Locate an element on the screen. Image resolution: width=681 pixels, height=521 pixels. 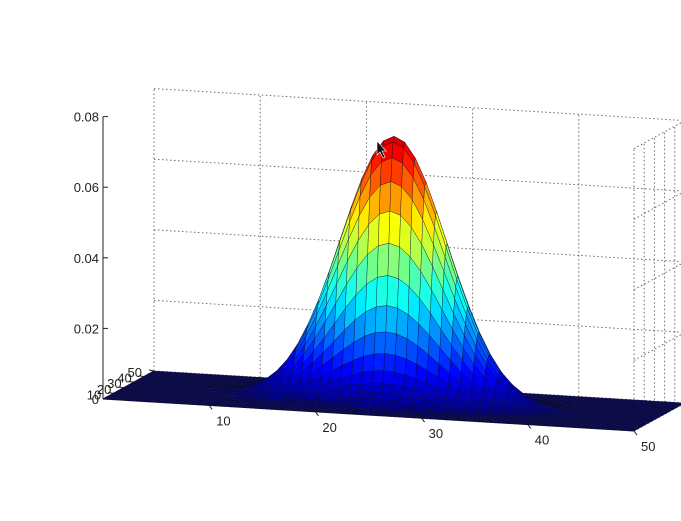
z-tick-label: 0.08 is located at coordinates (86, 117).